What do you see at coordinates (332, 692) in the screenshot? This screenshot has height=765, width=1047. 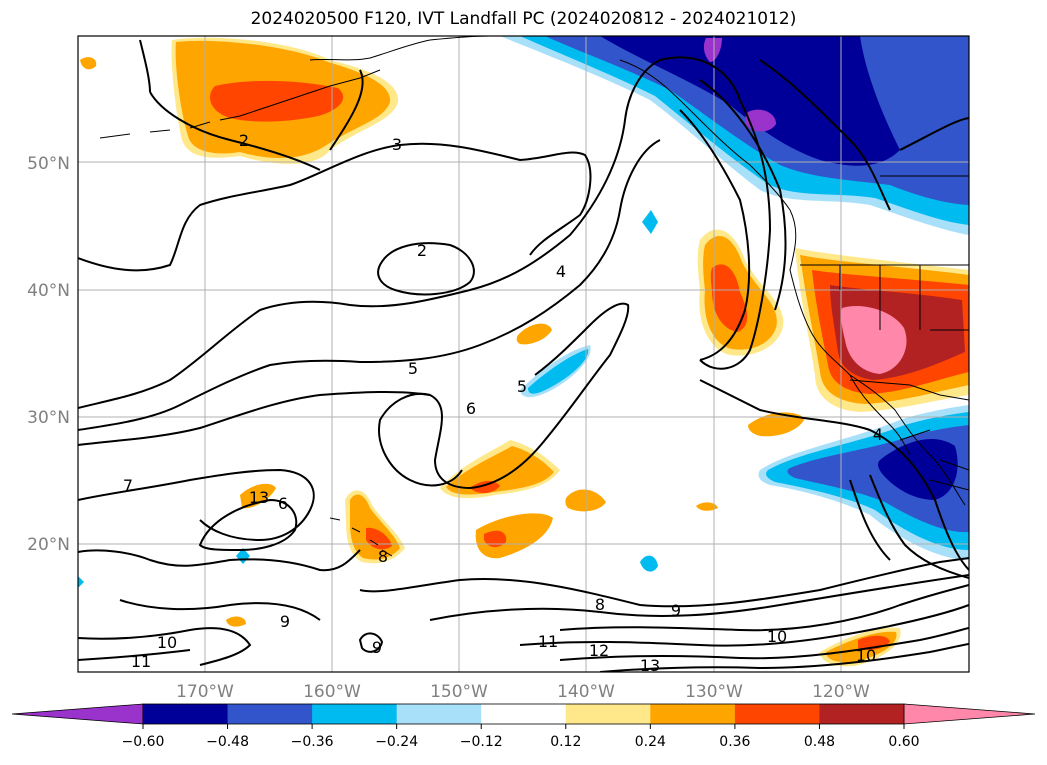 I see `lon-label-160w: 160°W` at bounding box center [332, 692].